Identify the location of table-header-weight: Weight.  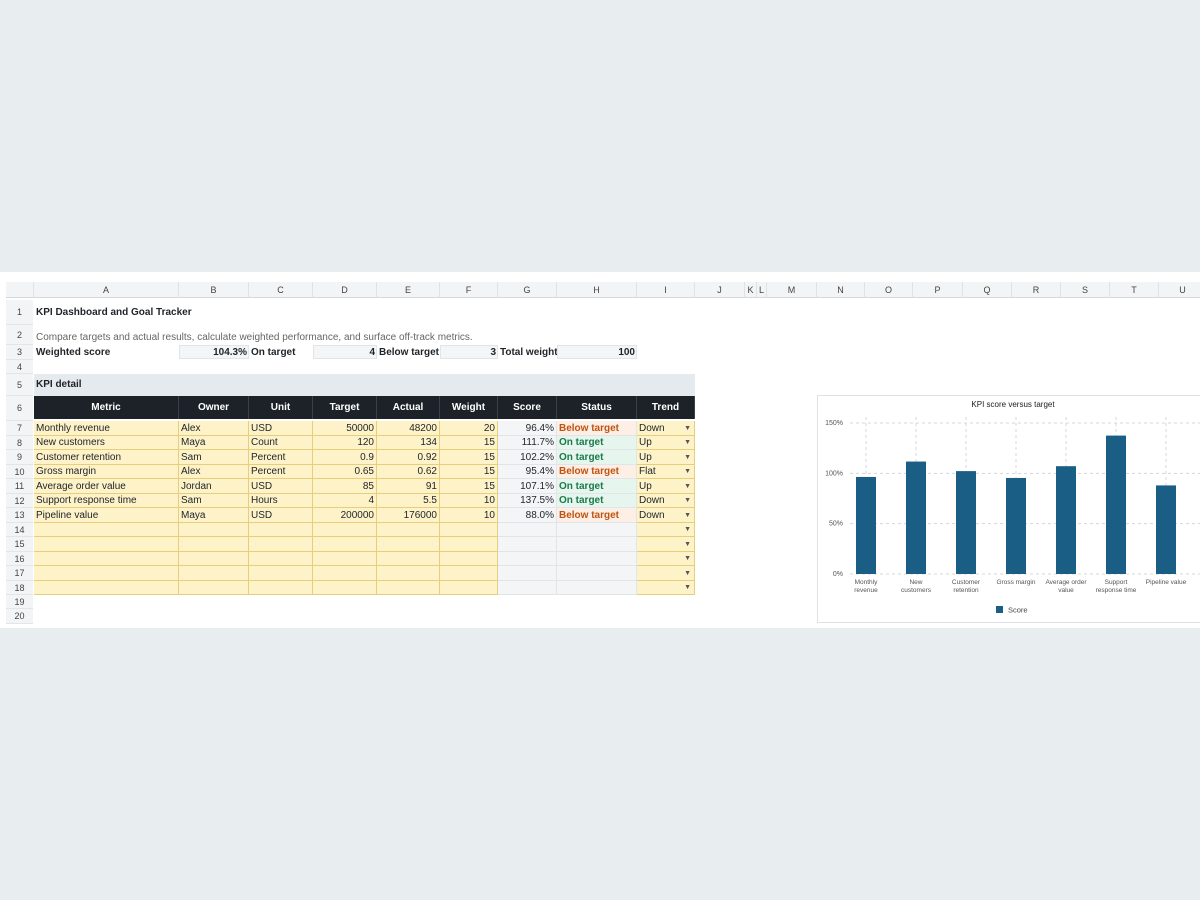
(469, 407).